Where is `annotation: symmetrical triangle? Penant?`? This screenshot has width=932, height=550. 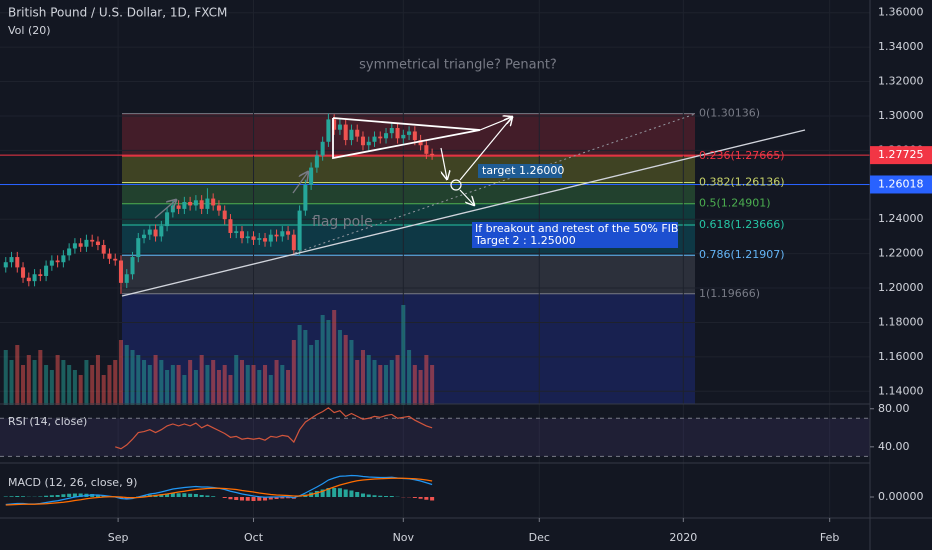 annotation: symmetrical triangle? Penant? is located at coordinates (458, 65).